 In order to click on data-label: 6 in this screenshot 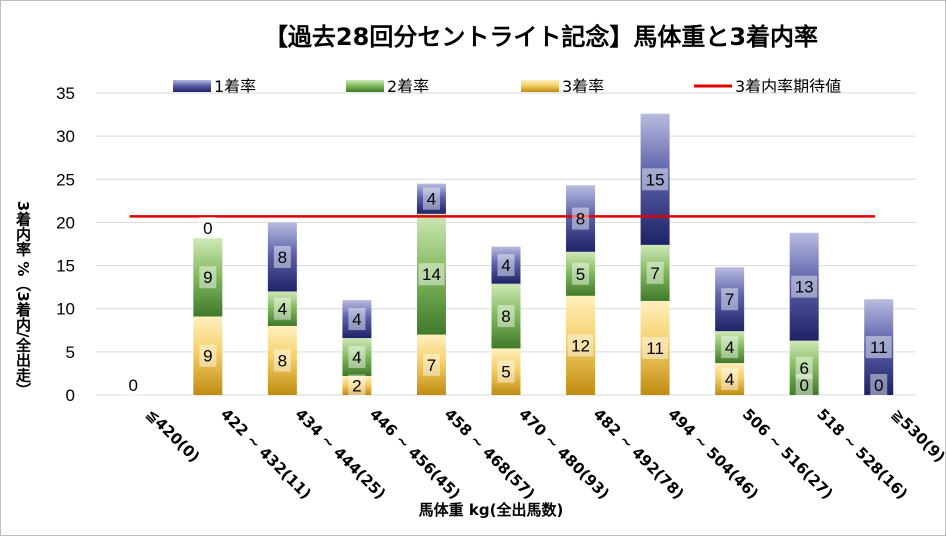, I will do `click(803, 368)`.